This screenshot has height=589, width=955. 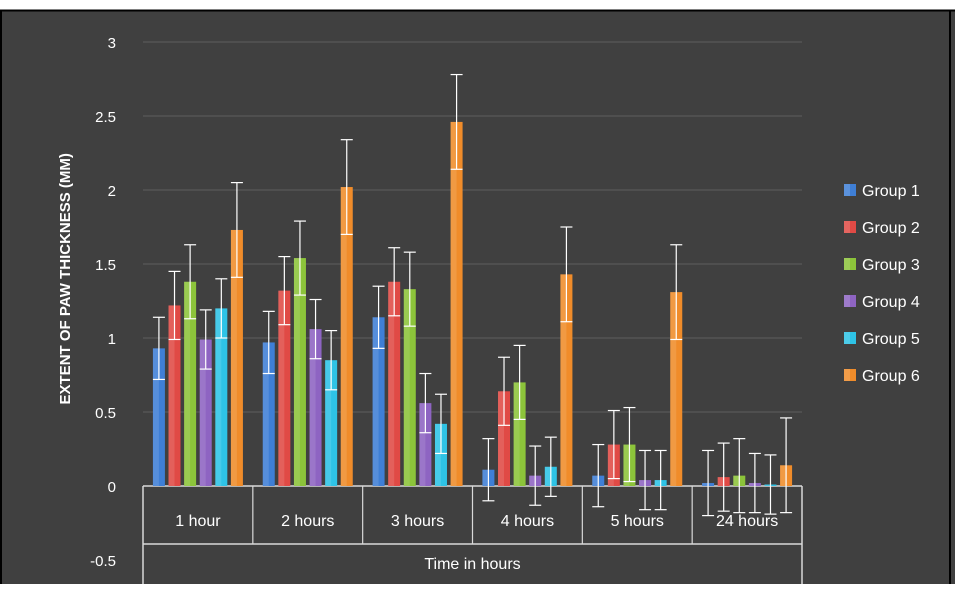 I want to click on legend-label: Group 6, so click(x=891, y=376).